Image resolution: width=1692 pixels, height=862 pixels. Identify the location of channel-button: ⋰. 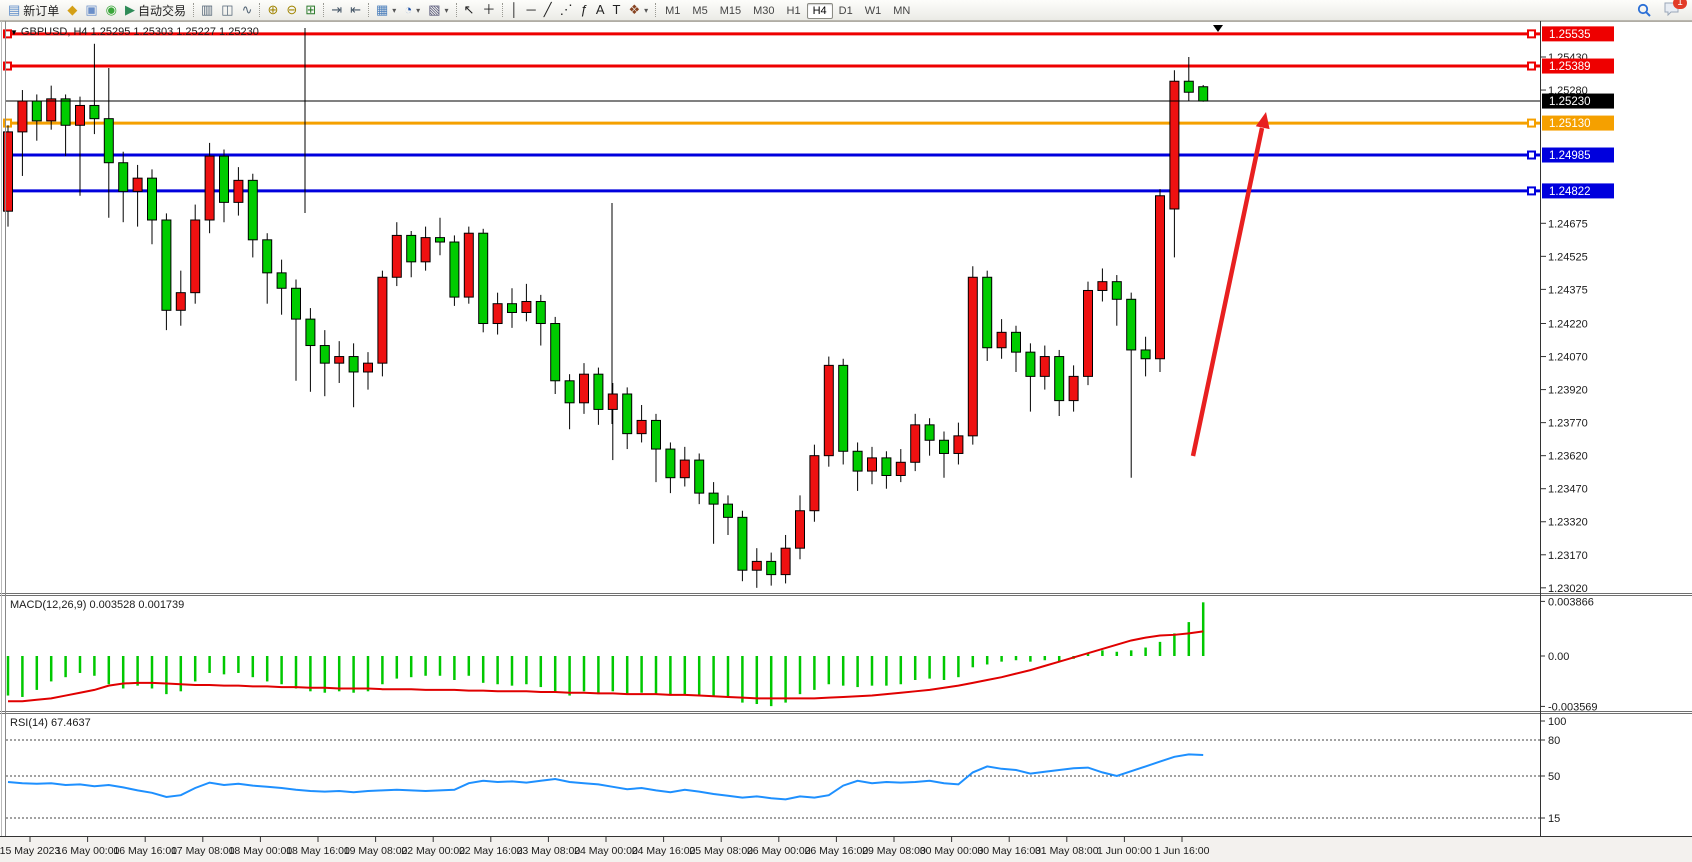
(566, 10).